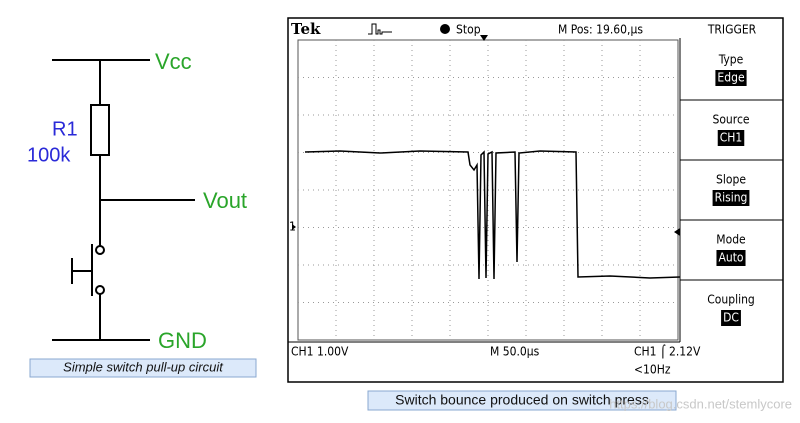 The width and height of the screenshot is (800, 423). What do you see at coordinates (677, 232) in the screenshot?
I see `trigger-level-marker` at bounding box center [677, 232].